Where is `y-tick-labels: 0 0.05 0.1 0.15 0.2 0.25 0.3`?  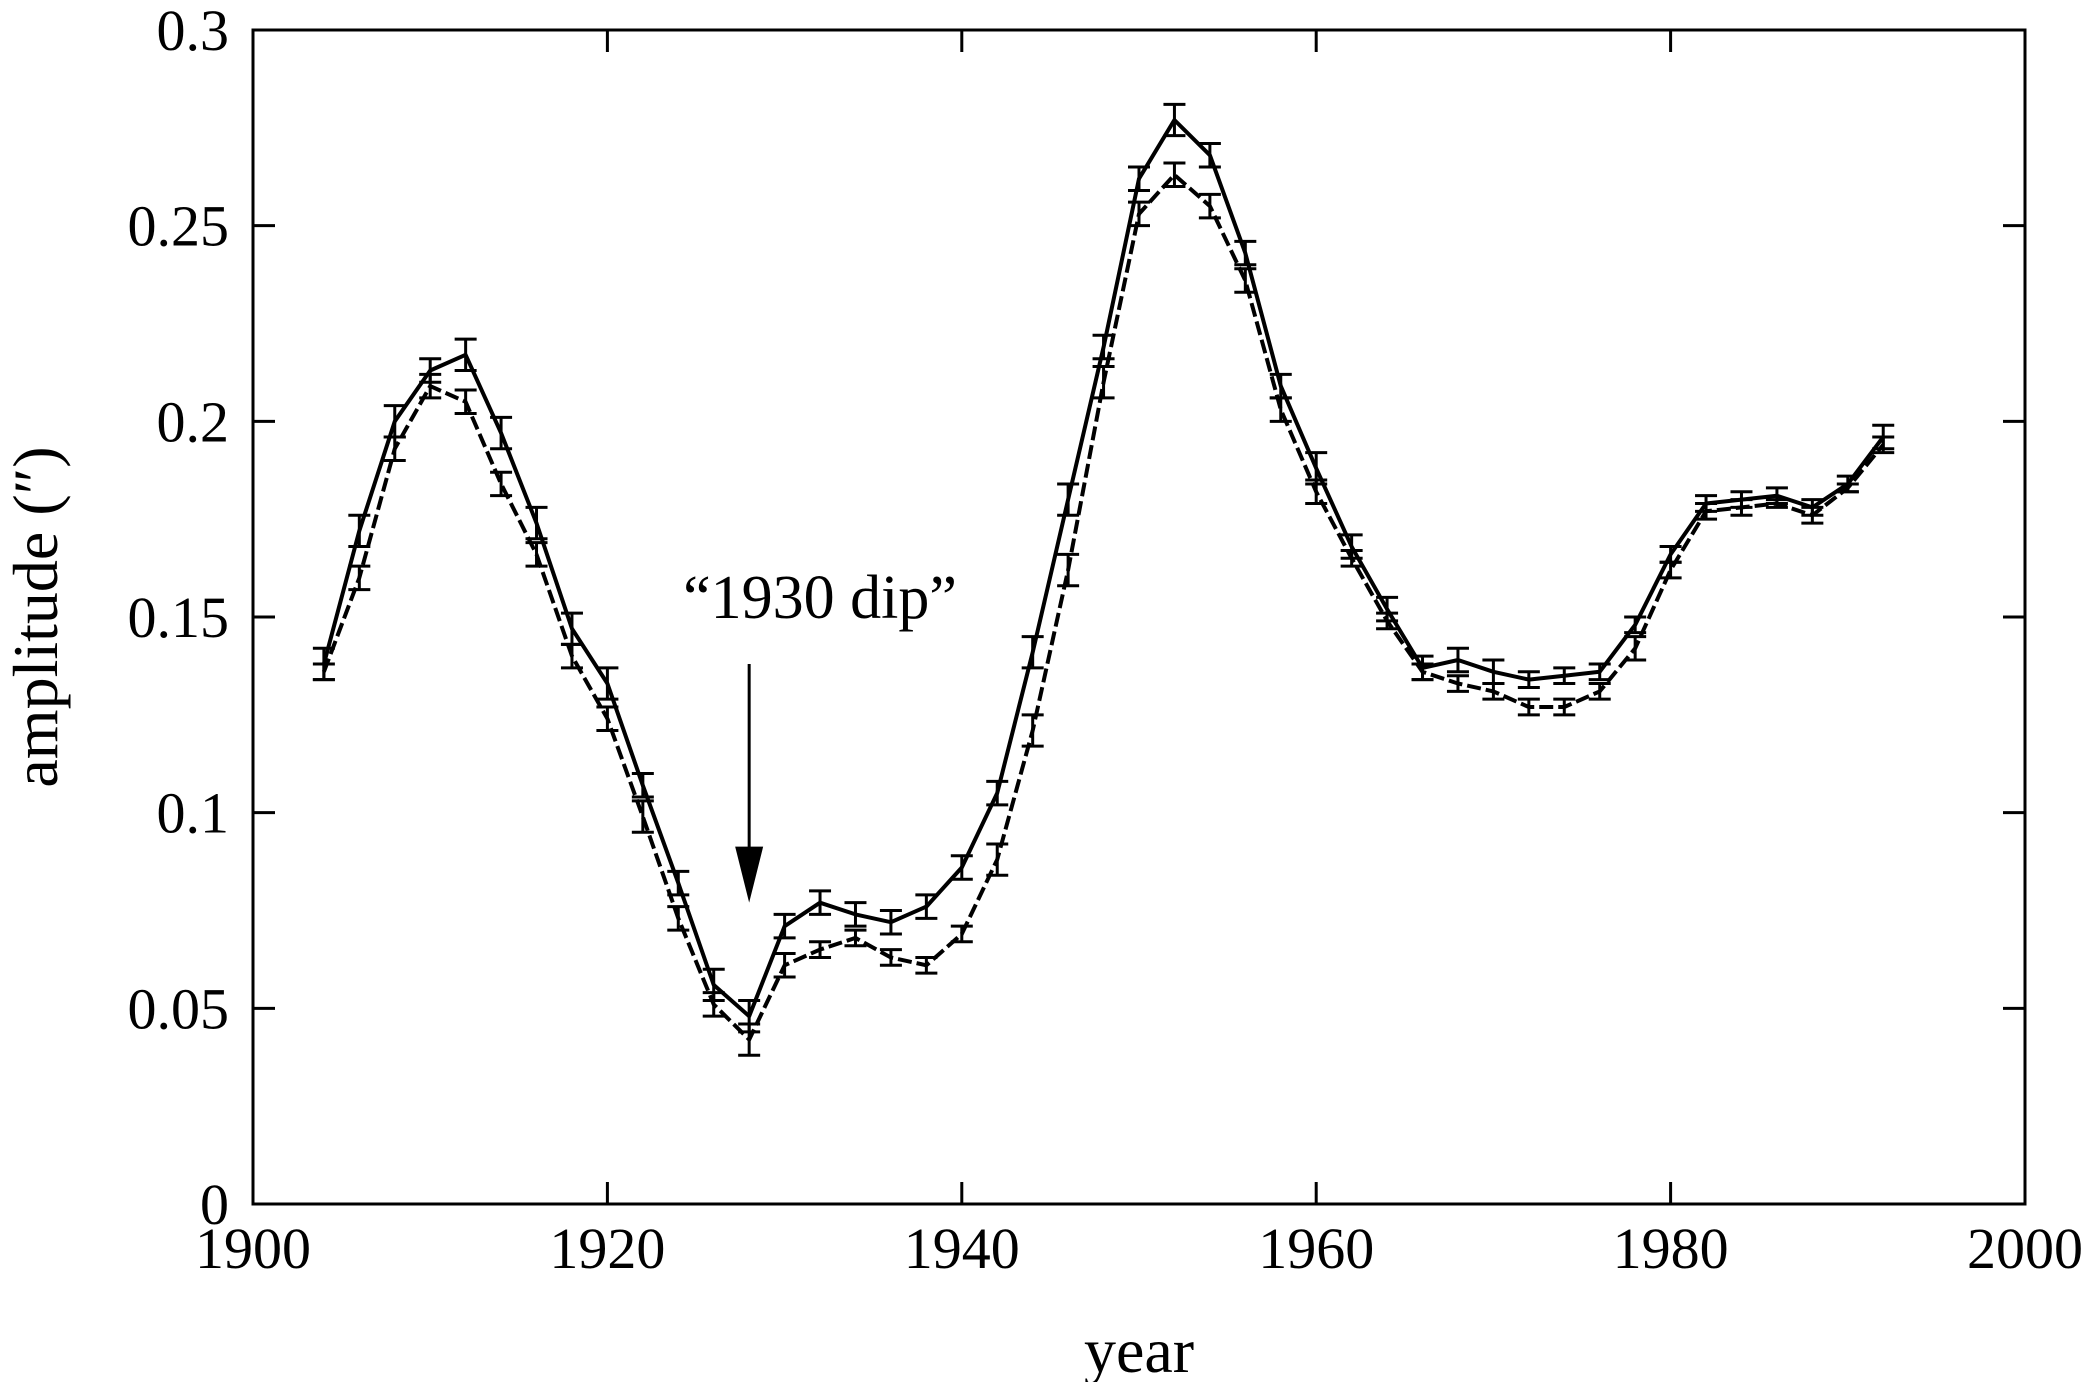 y-tick-labels: 0 0.05 0.1 0.15 0.2 0.25 0.3 is located at coordinates (179, 618).